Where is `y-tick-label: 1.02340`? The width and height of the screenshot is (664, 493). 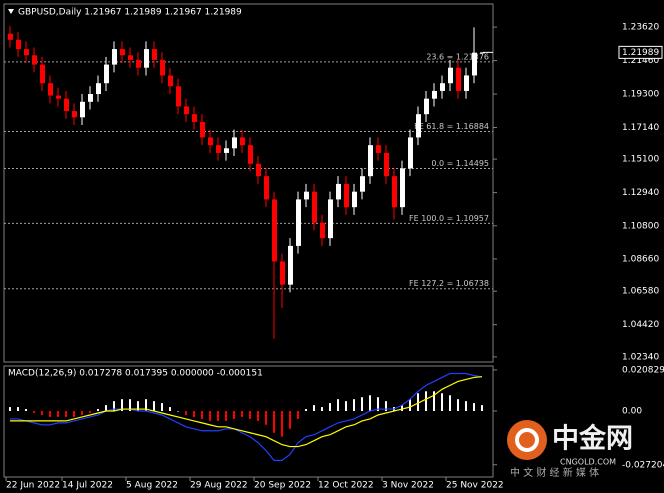 y-tick-label: 1.02340 is located at coordinates (640, 357).